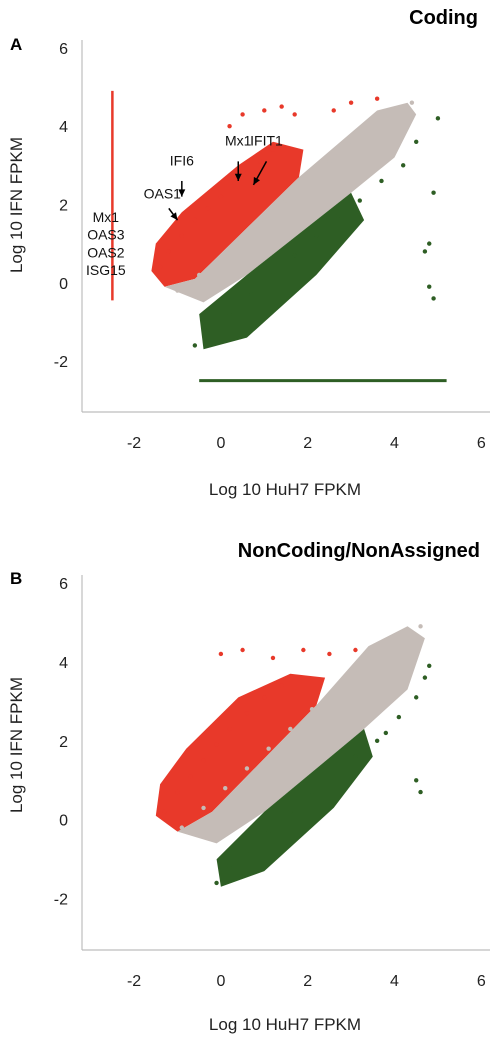 Image resolution: width=496 pixels, height=1041 pixels. I want to click on panel-a-title: Coding, so click(443, 18).